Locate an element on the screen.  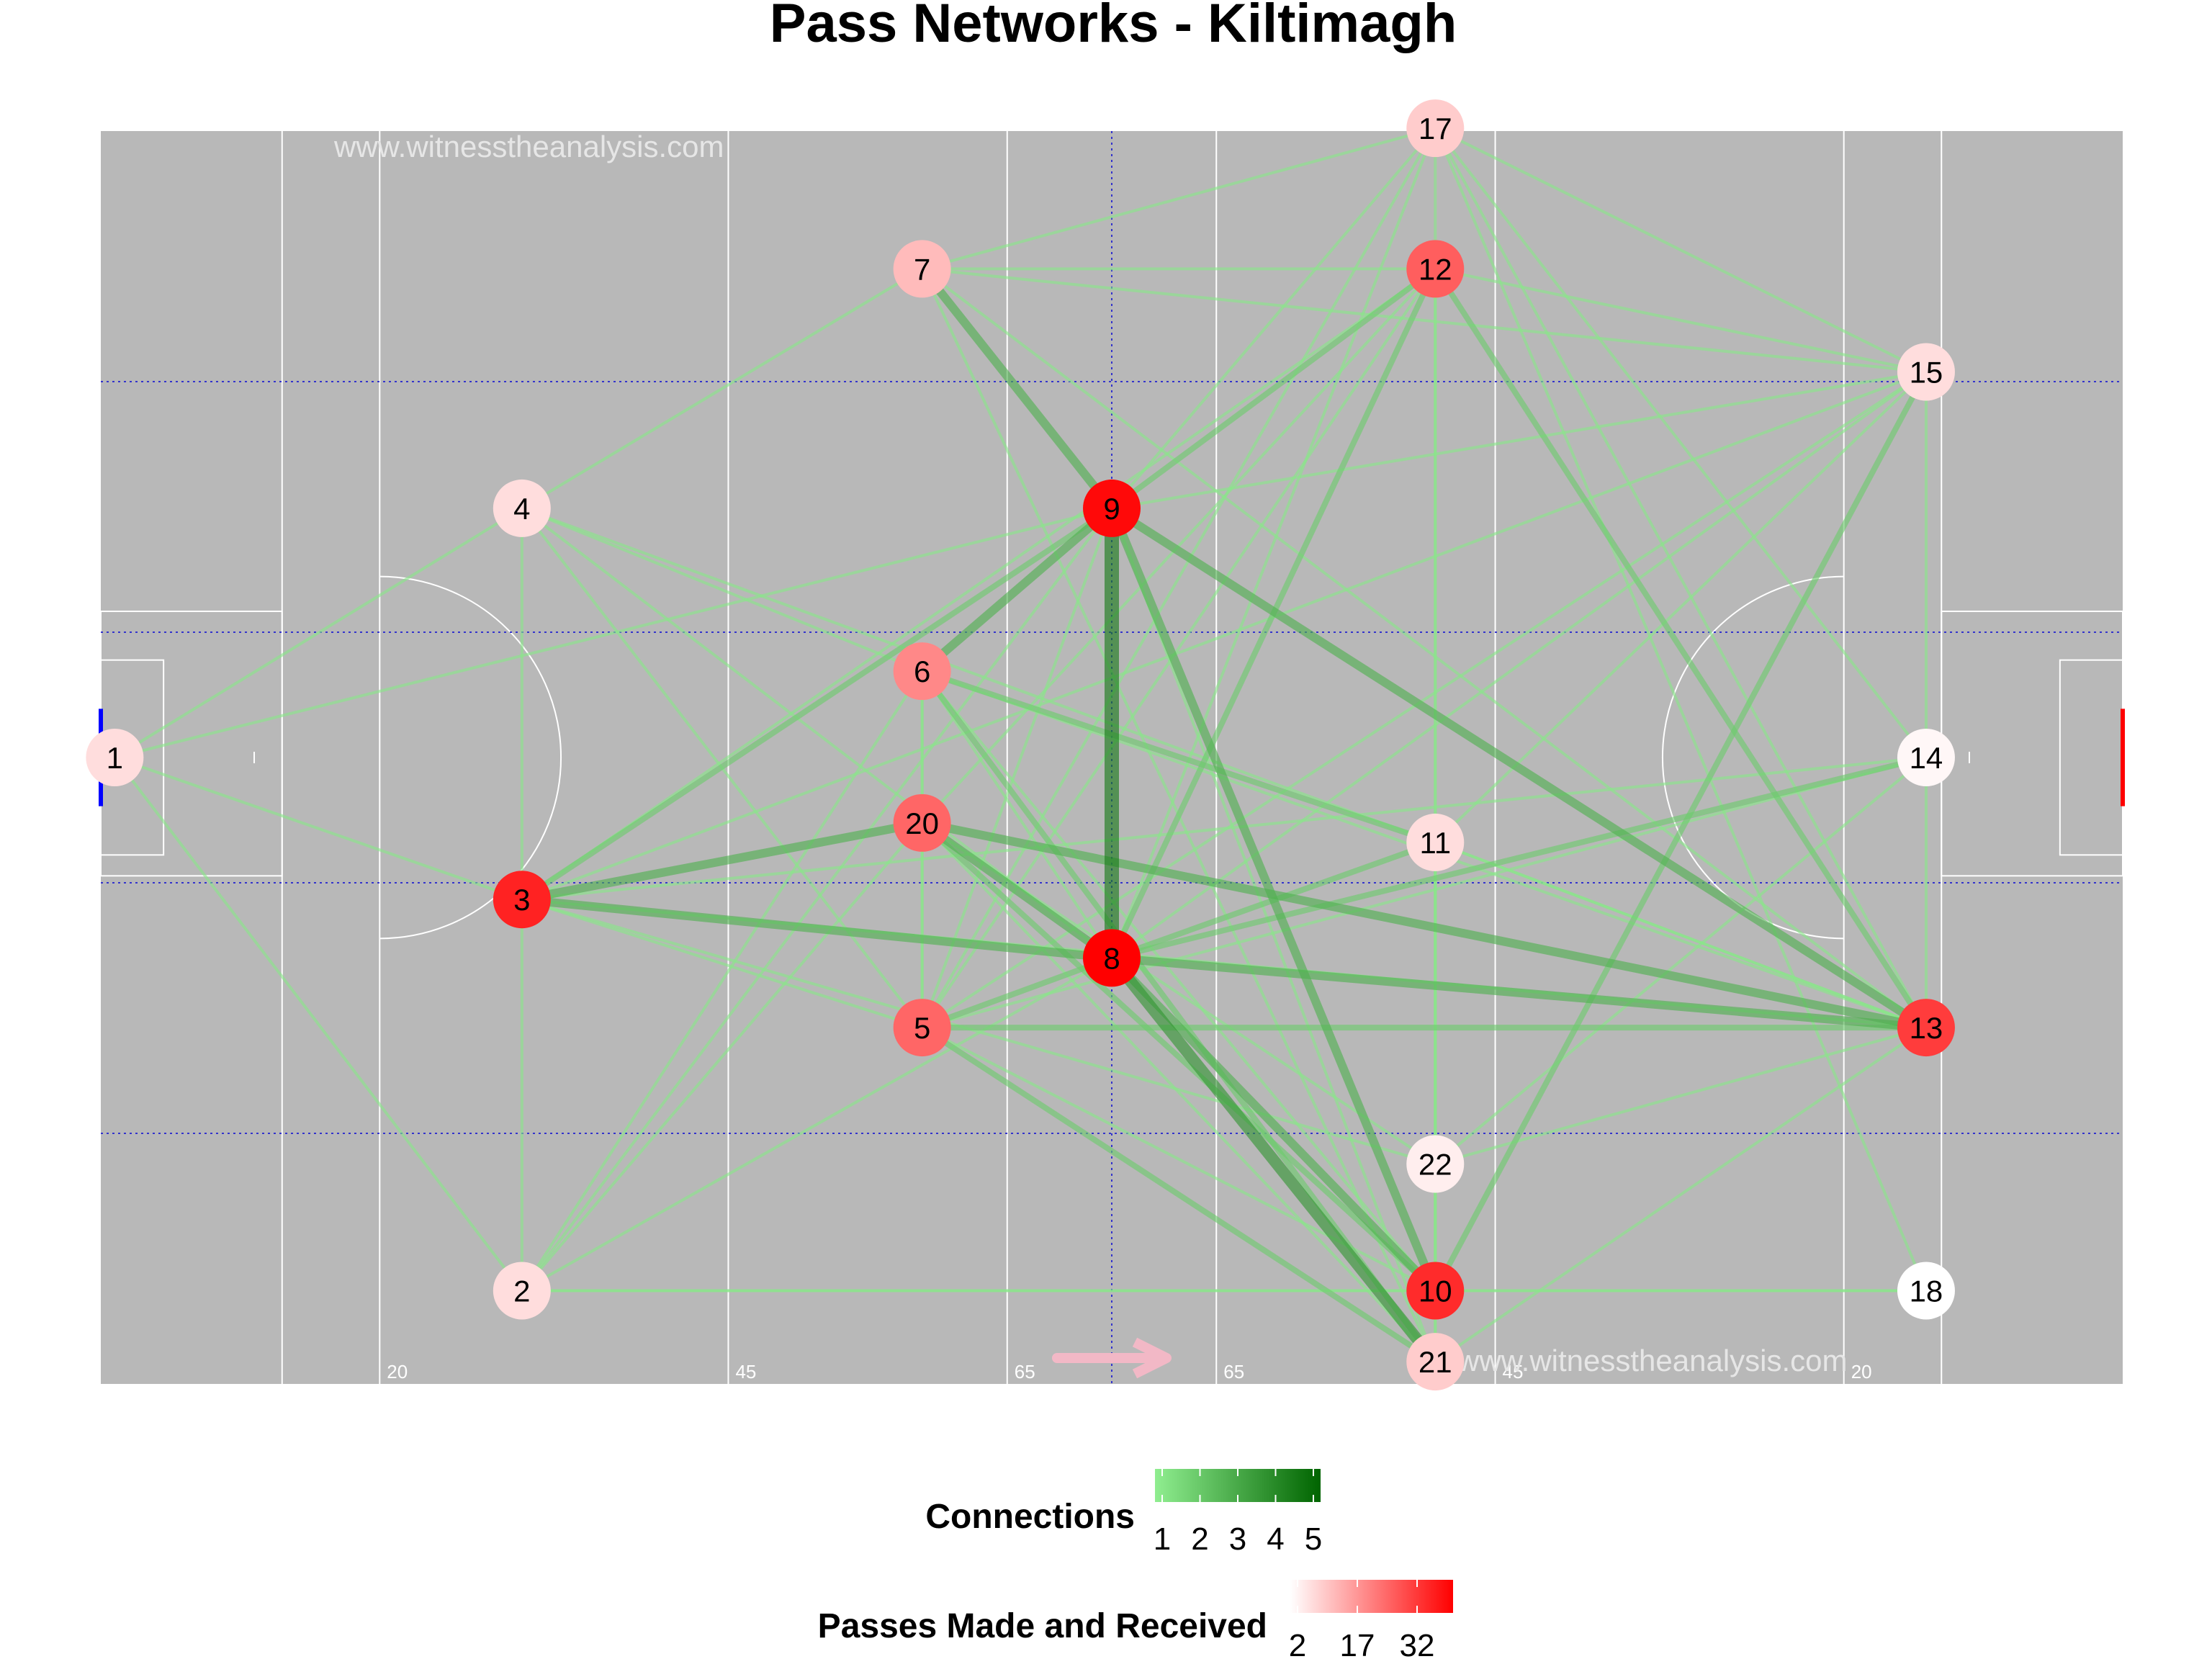
player-node-7: 7 is located at coordinates (922, 269).